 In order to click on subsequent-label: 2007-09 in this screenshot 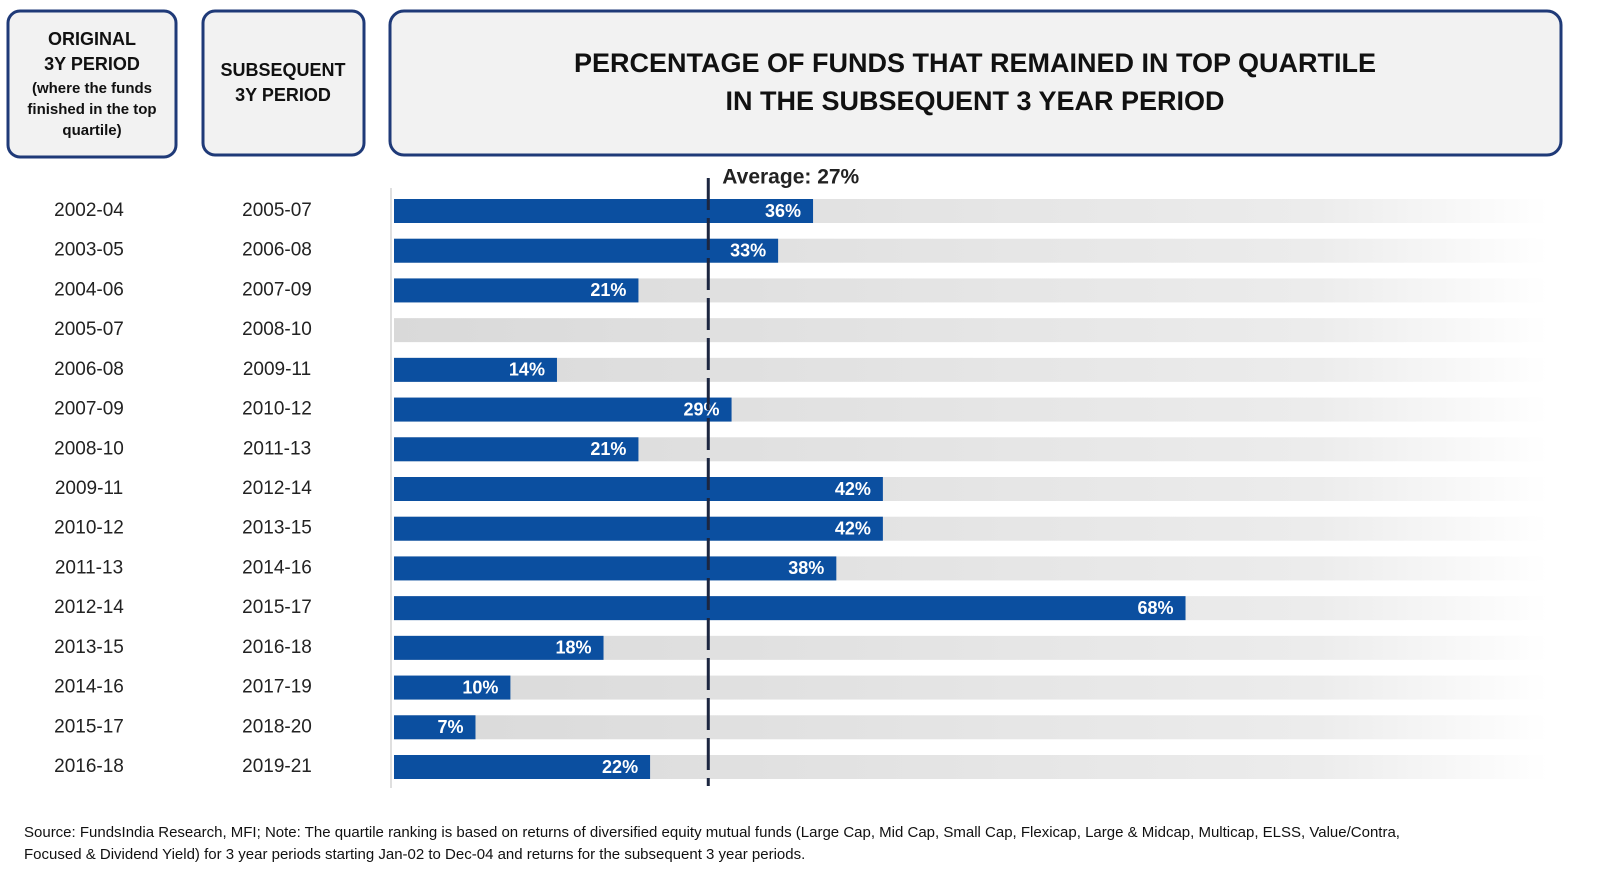, I will do `click(277, 289)`.